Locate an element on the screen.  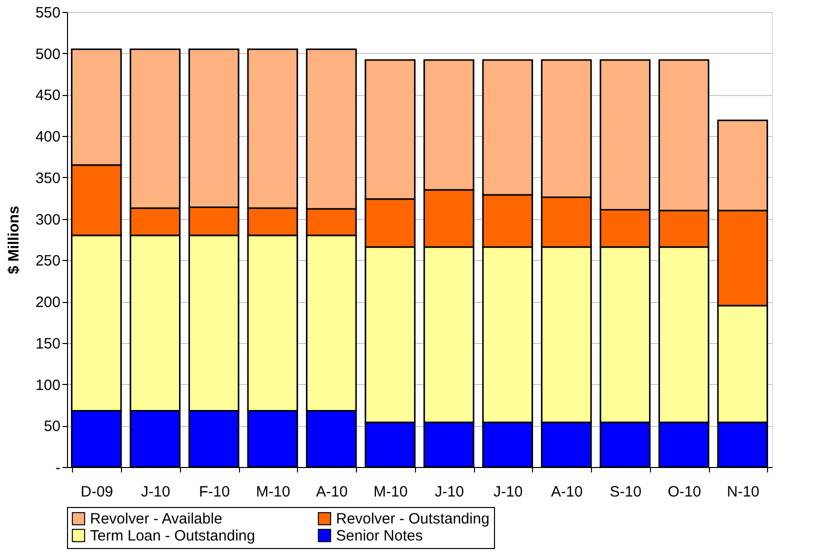
y-tick-label: 300 is located at coordinates (47, 219).